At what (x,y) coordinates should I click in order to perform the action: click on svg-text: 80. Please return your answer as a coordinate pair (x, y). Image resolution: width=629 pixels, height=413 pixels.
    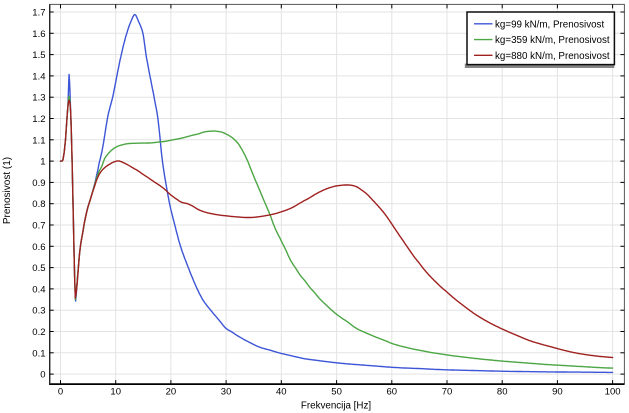
    Looking at the image, I should click on (502, 392).